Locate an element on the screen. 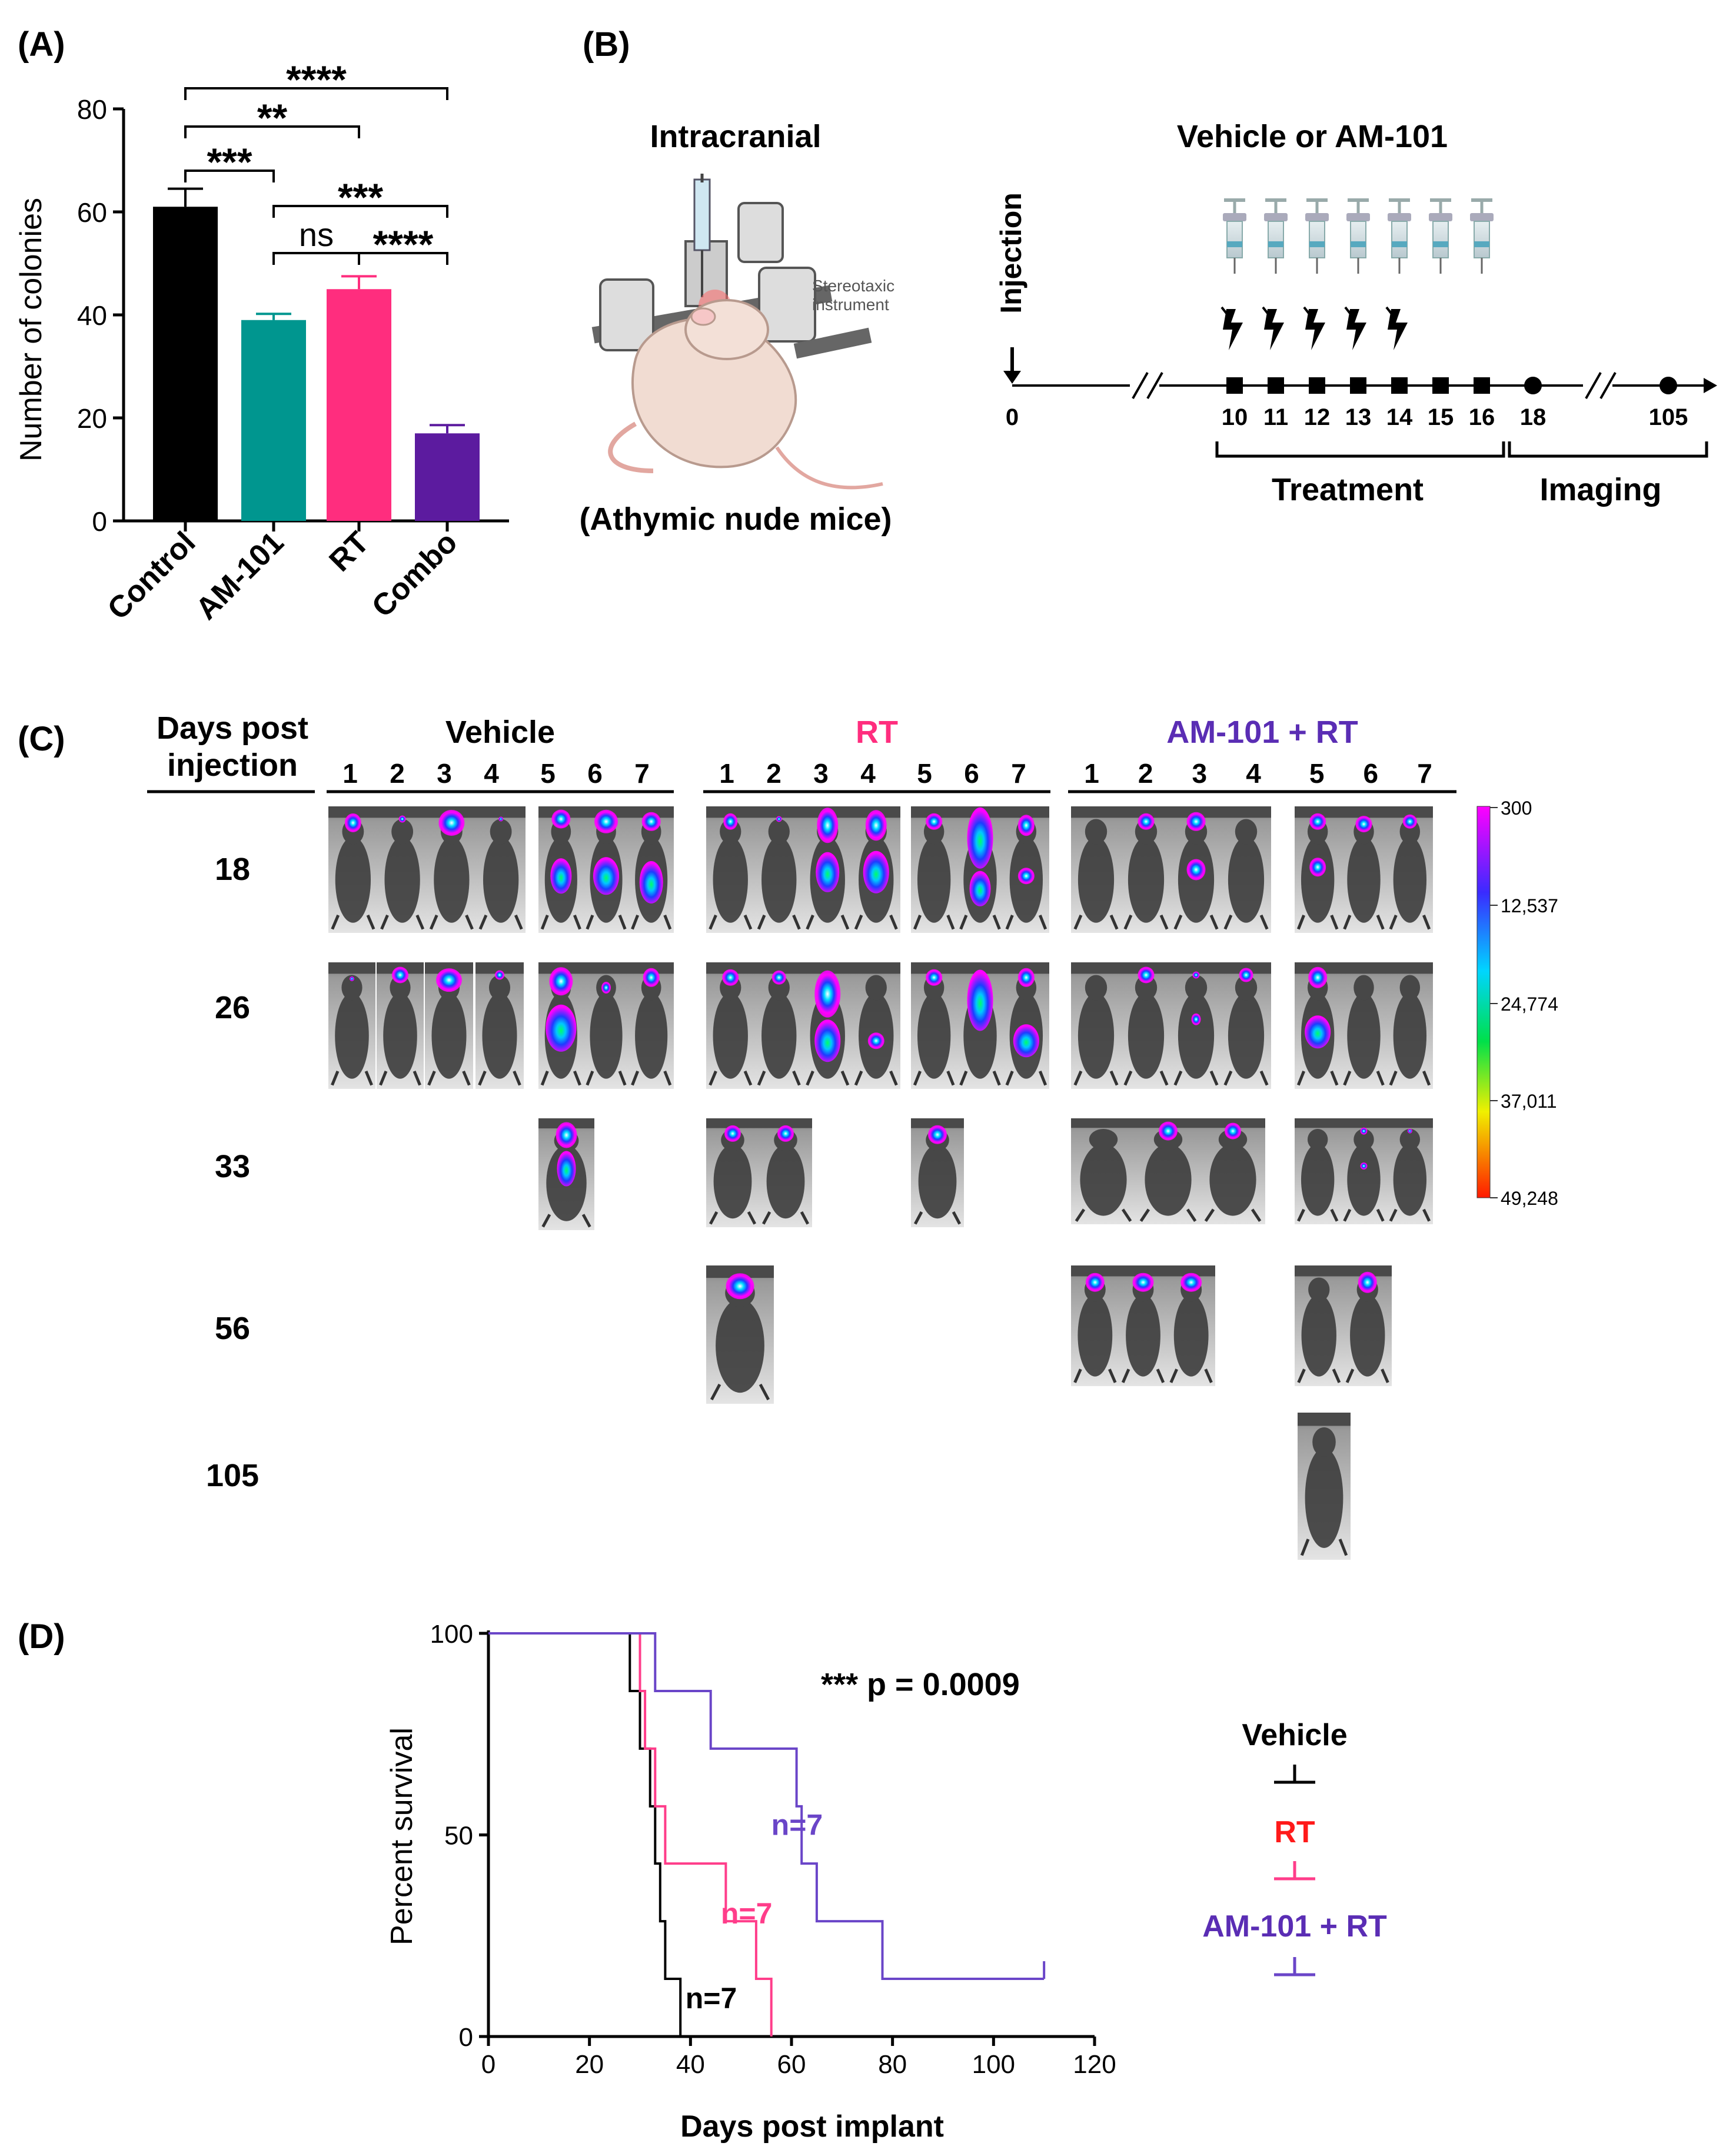  a-sig-bracket: *** is located at coordinates (229, 162).